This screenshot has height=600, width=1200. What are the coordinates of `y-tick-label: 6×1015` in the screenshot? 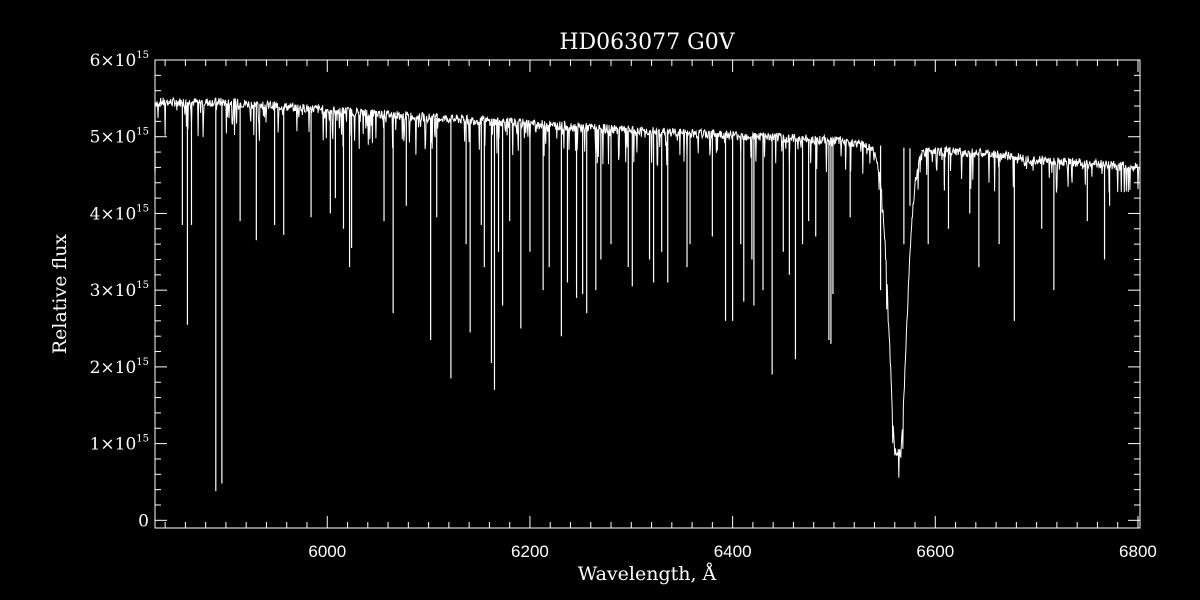 It's located at (119, 60).